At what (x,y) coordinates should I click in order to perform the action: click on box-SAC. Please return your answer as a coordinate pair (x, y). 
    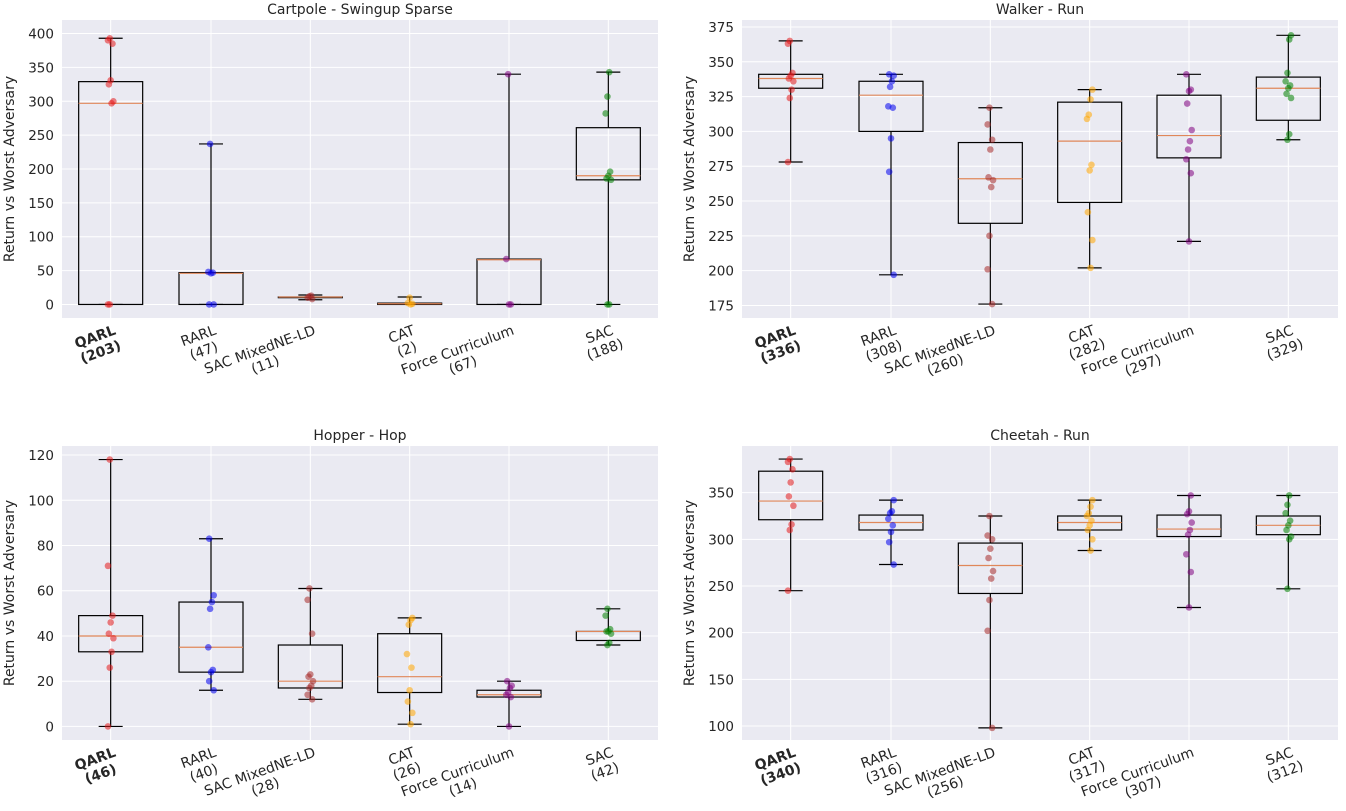
    Looking at the image, I should click on (1288, 88).